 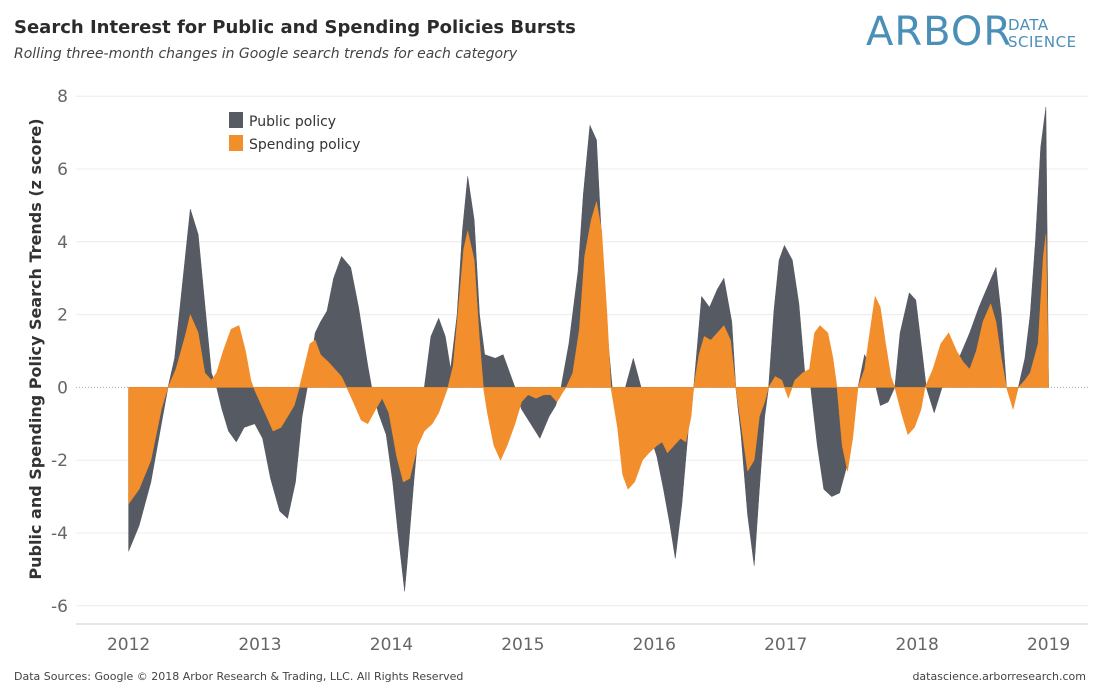 What do you see at coordinates (1042, 42) in the screenshot?
I see `logo-line-2: SCIENCE` at bounding box center [1042, 42].